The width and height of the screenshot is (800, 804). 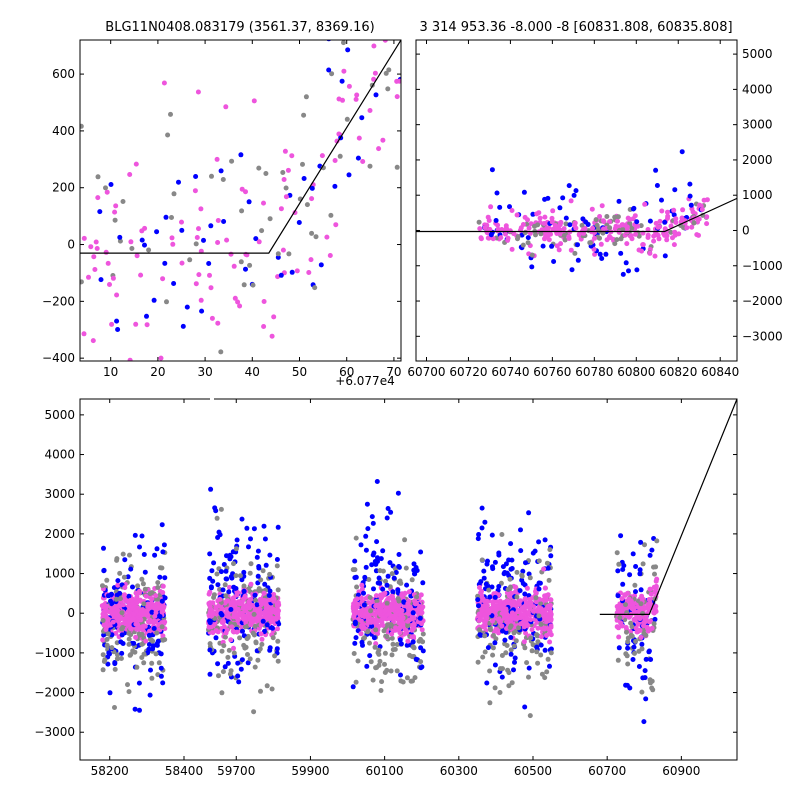 What do you see at coordinates (459, 771) in the screenshot?
I see `x-tick-label: 60300` at bounding box center [459, 771].